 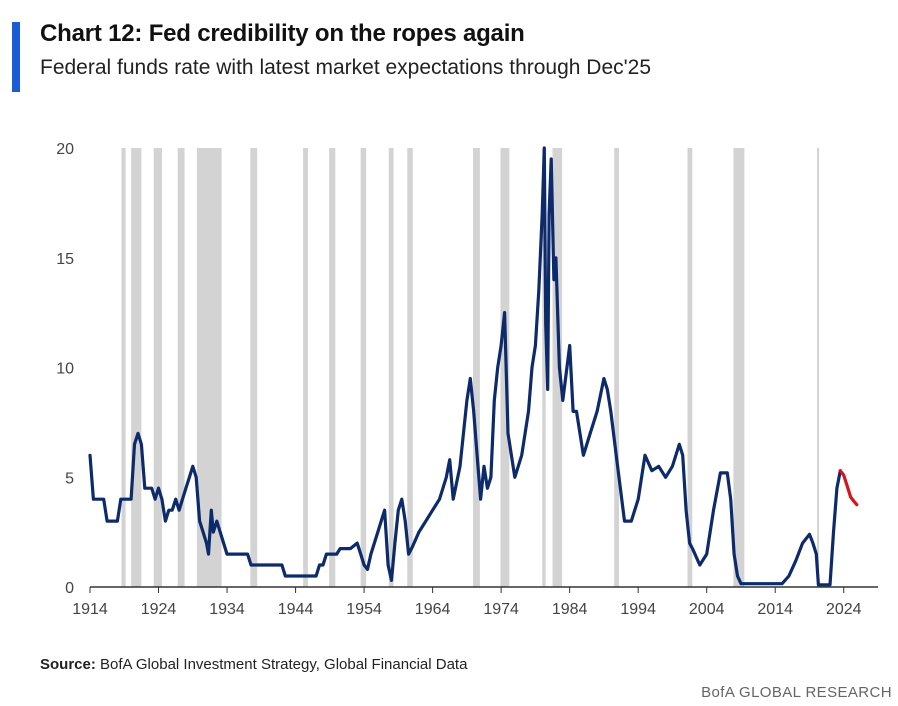 I want to click on x-tick-label: 1924, so click(x=159, y=609).